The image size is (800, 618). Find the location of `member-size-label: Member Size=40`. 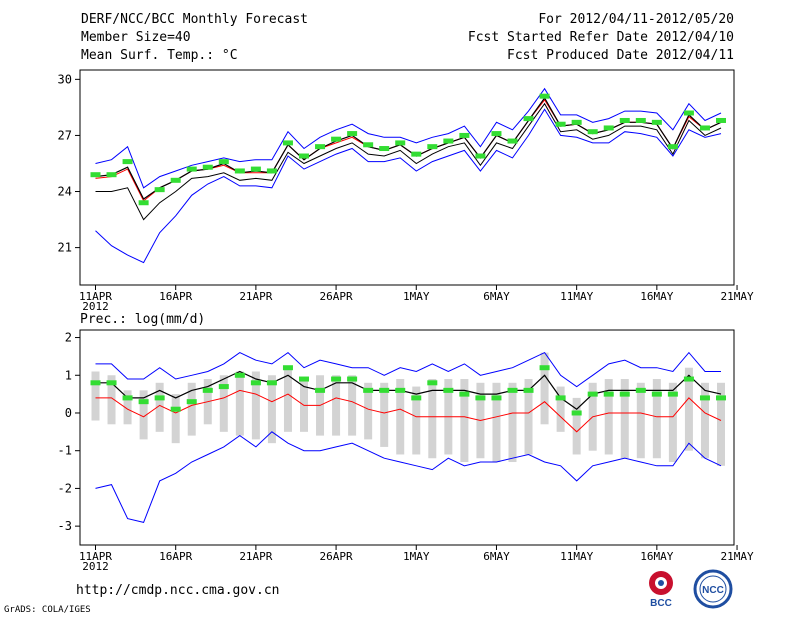

member-size-label: Member Size=40 is located at coordinates (136, 37).